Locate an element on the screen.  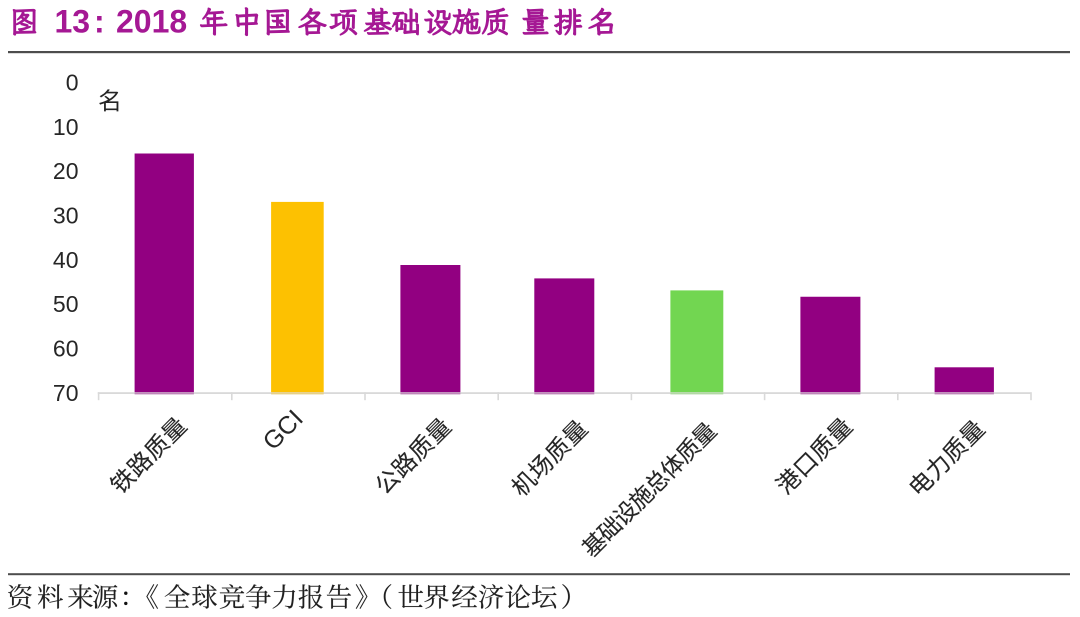
svg-text: 50 is located at coordinates (66, 304).